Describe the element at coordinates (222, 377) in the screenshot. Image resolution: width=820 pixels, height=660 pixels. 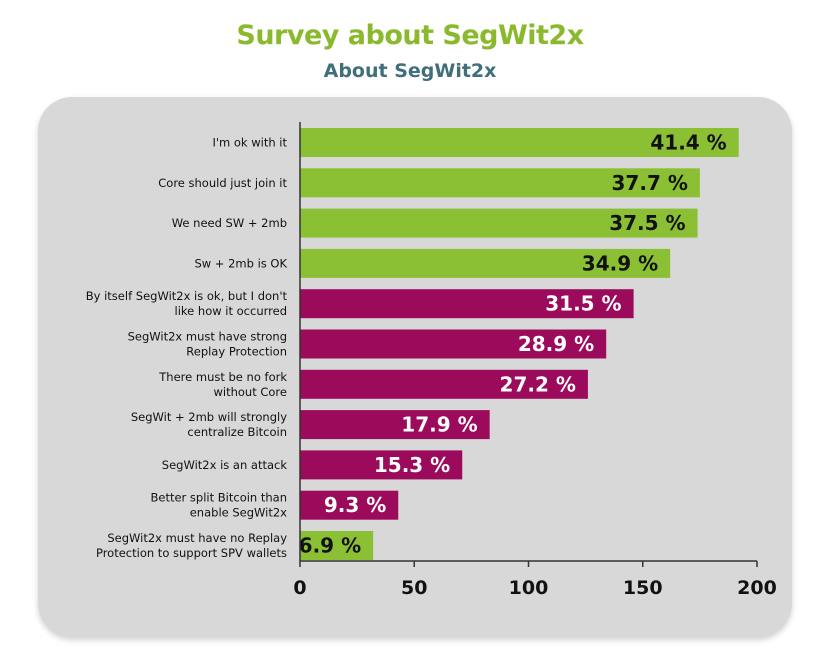
I see `category-label: There must be no fork` at that location.